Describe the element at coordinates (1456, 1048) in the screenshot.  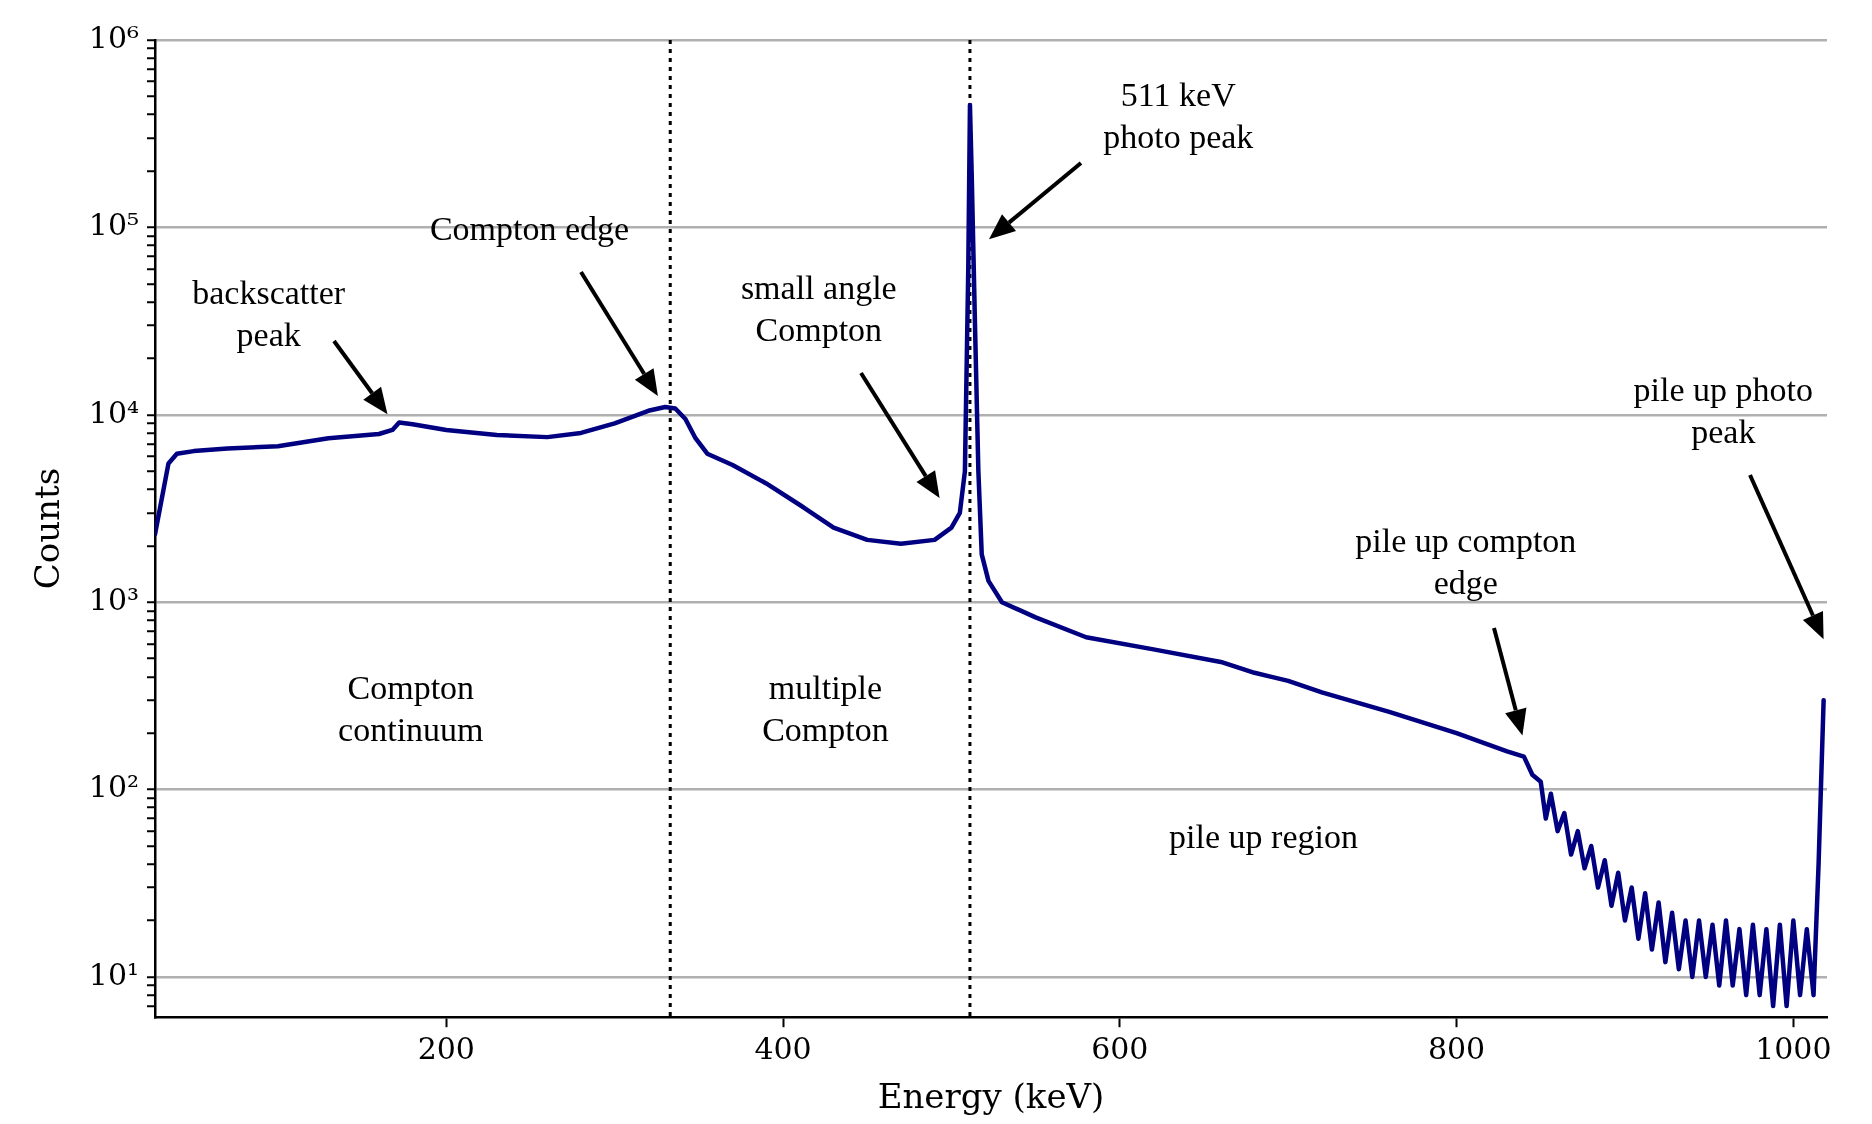
I see `x-tick-label: 800` at that location.